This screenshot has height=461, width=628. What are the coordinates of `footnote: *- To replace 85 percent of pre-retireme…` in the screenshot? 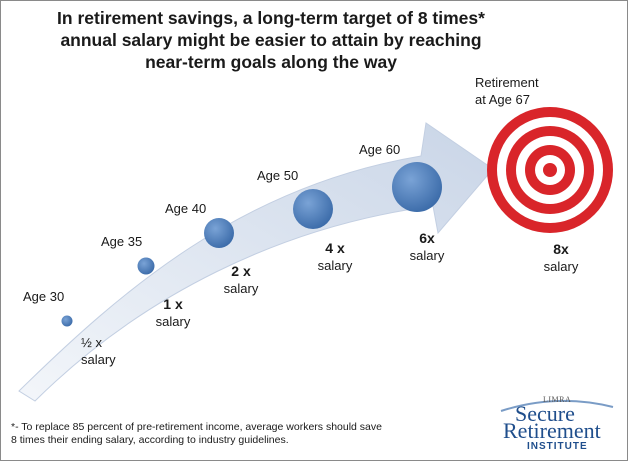 It's located at (231, 434).